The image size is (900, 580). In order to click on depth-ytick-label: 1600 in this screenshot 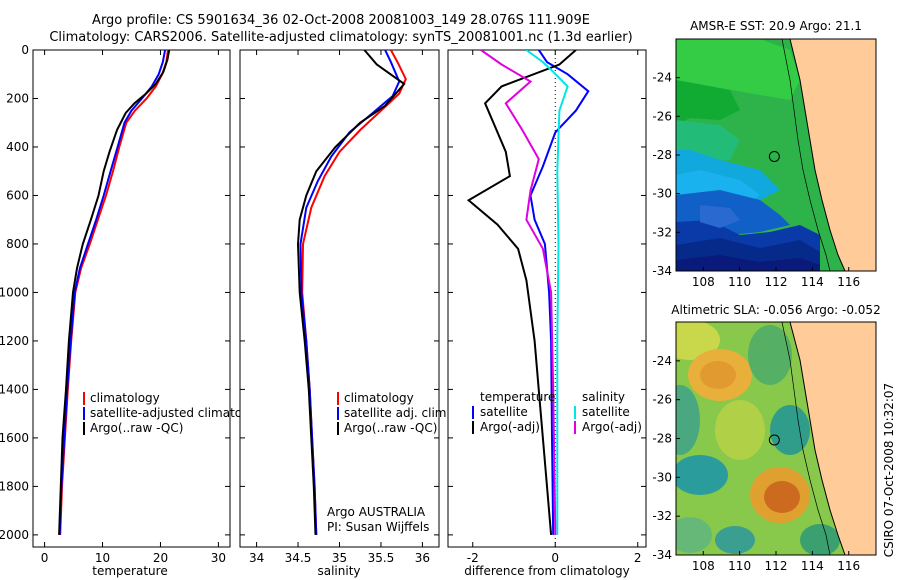, I will do `click(14, 438)`.